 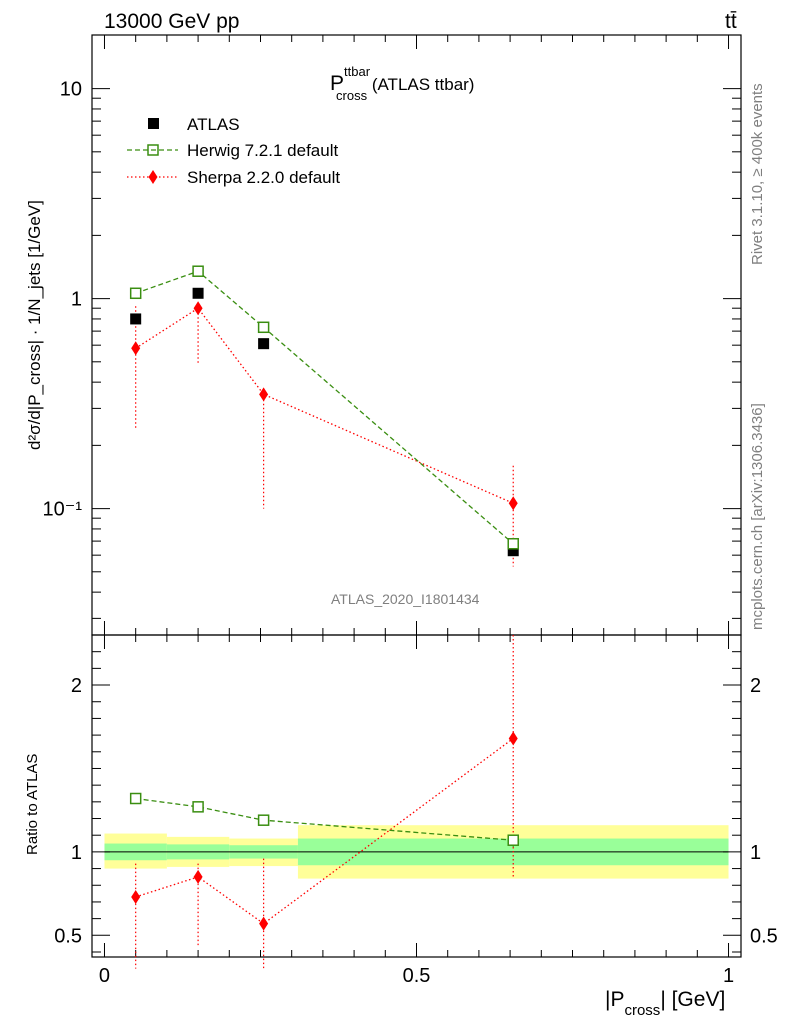 What do you see at coordinates (417, 976) in the screenshot?
I see `x-tick-label: 0.5` at bounding box center [417, 976].